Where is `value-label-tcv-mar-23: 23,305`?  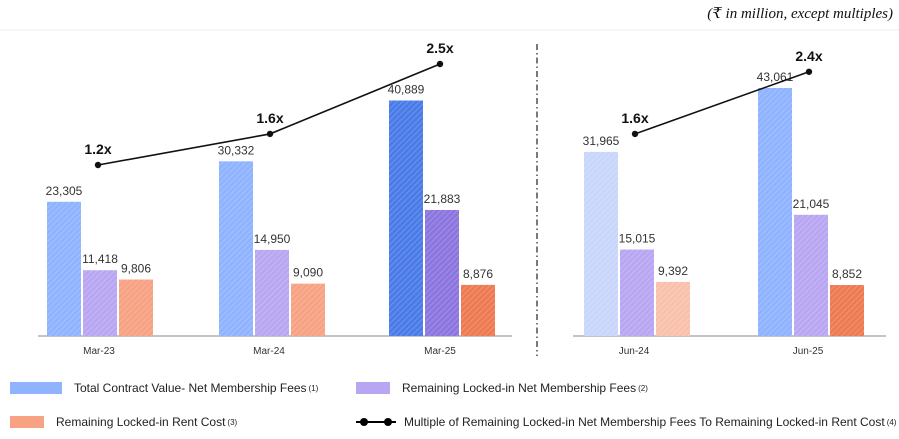
value-label-tcv-mar-23: 23,305 is located at coordinates (64, 191).